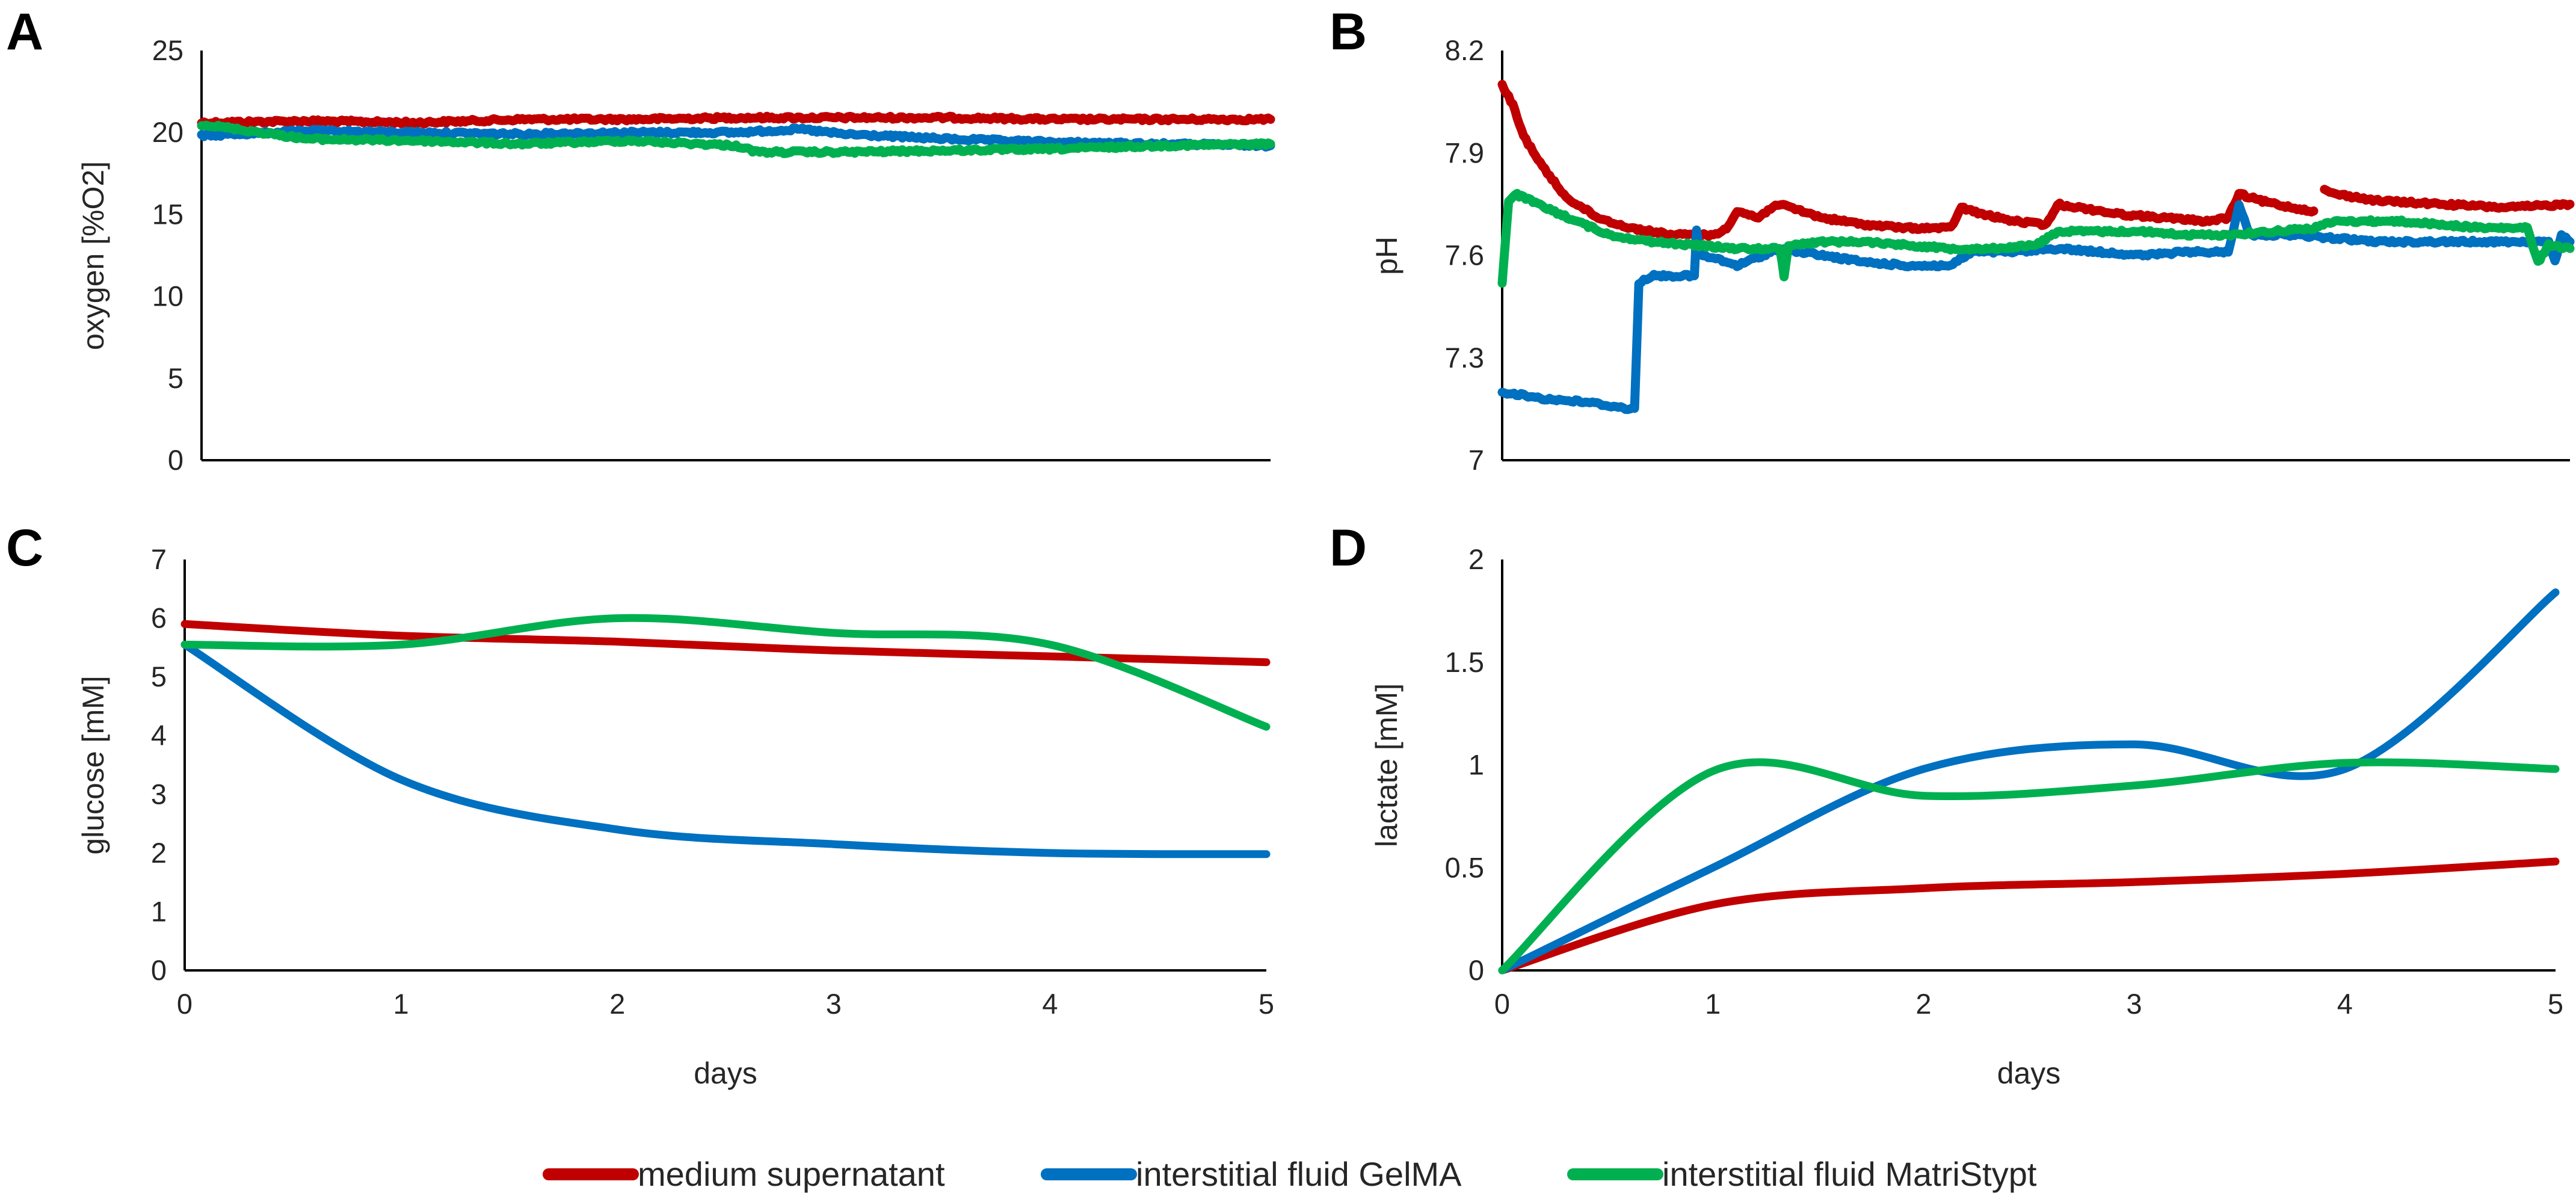 The image size is (2576, 1202). I want to click on panel-label-c: C, so click(24, 548).